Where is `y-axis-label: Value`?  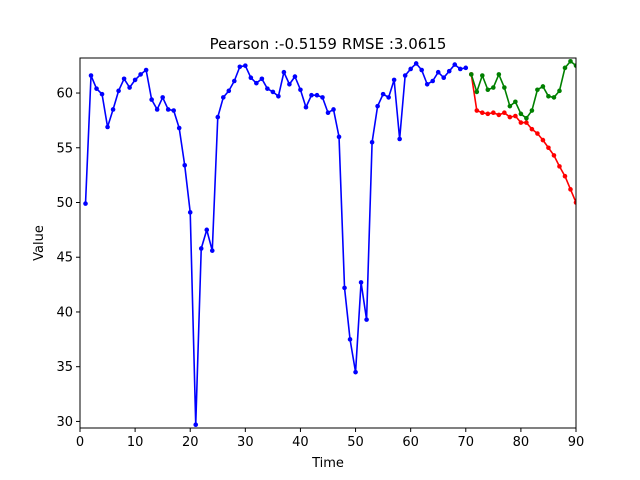 y-axis-label: Value is located at coordinates (39, 243).